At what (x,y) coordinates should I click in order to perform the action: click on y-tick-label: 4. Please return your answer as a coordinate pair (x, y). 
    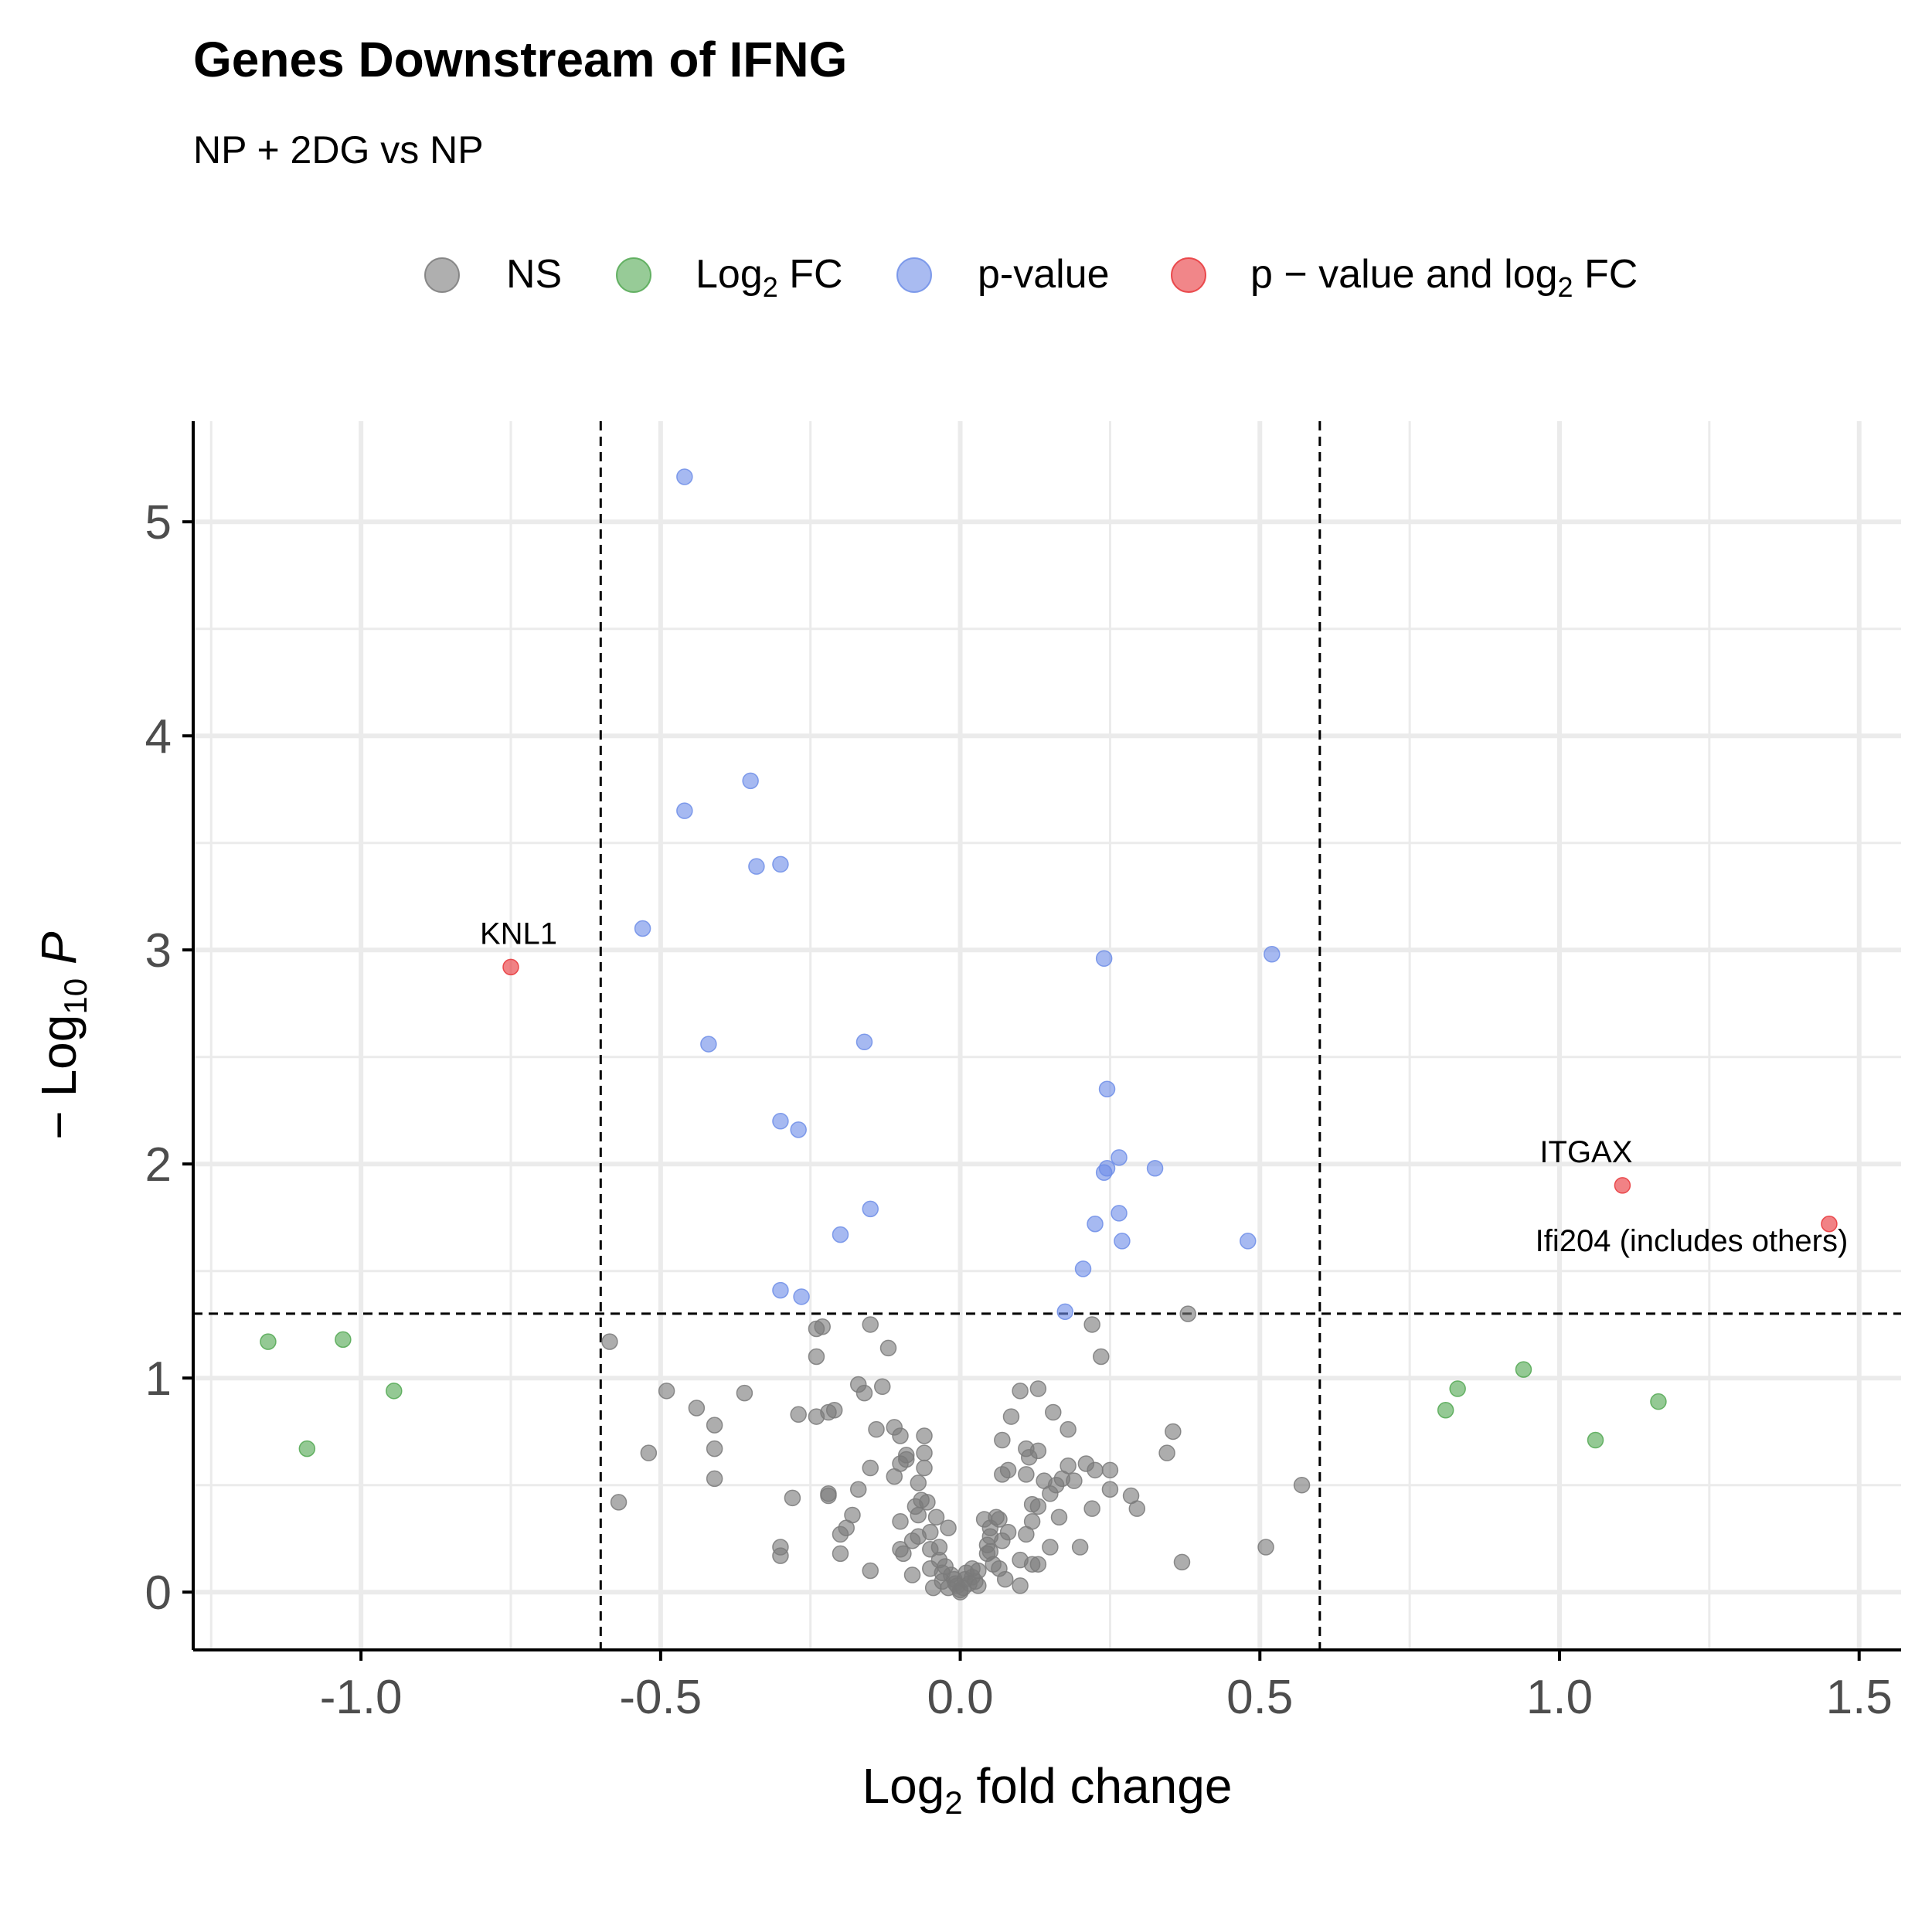
    Looking at the image, I should click on (159, 737).